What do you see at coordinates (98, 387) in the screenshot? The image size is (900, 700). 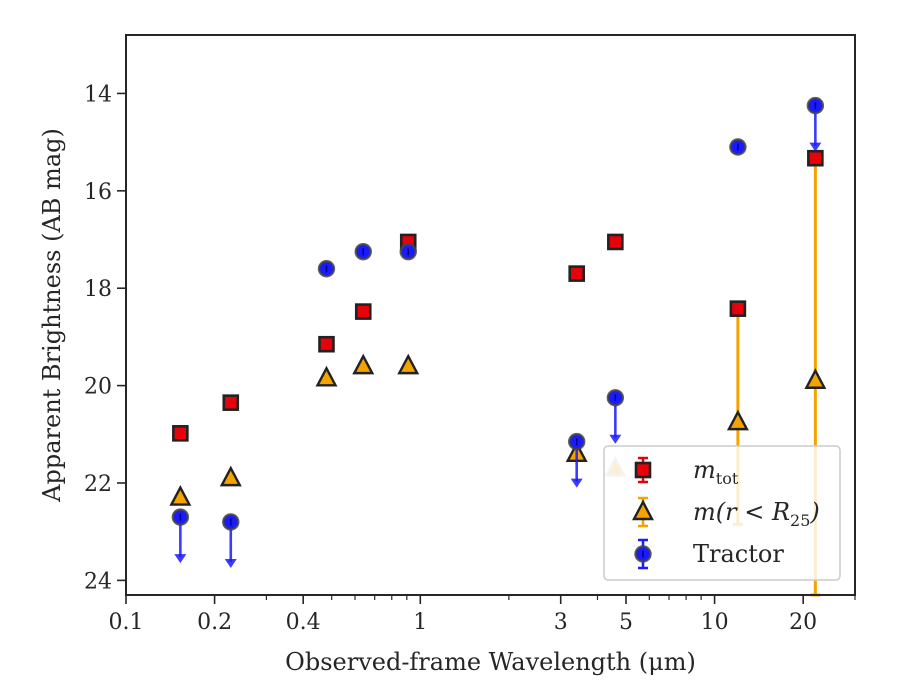 I see `y-tick-label-3: 20` at bounding box center [98, 387].